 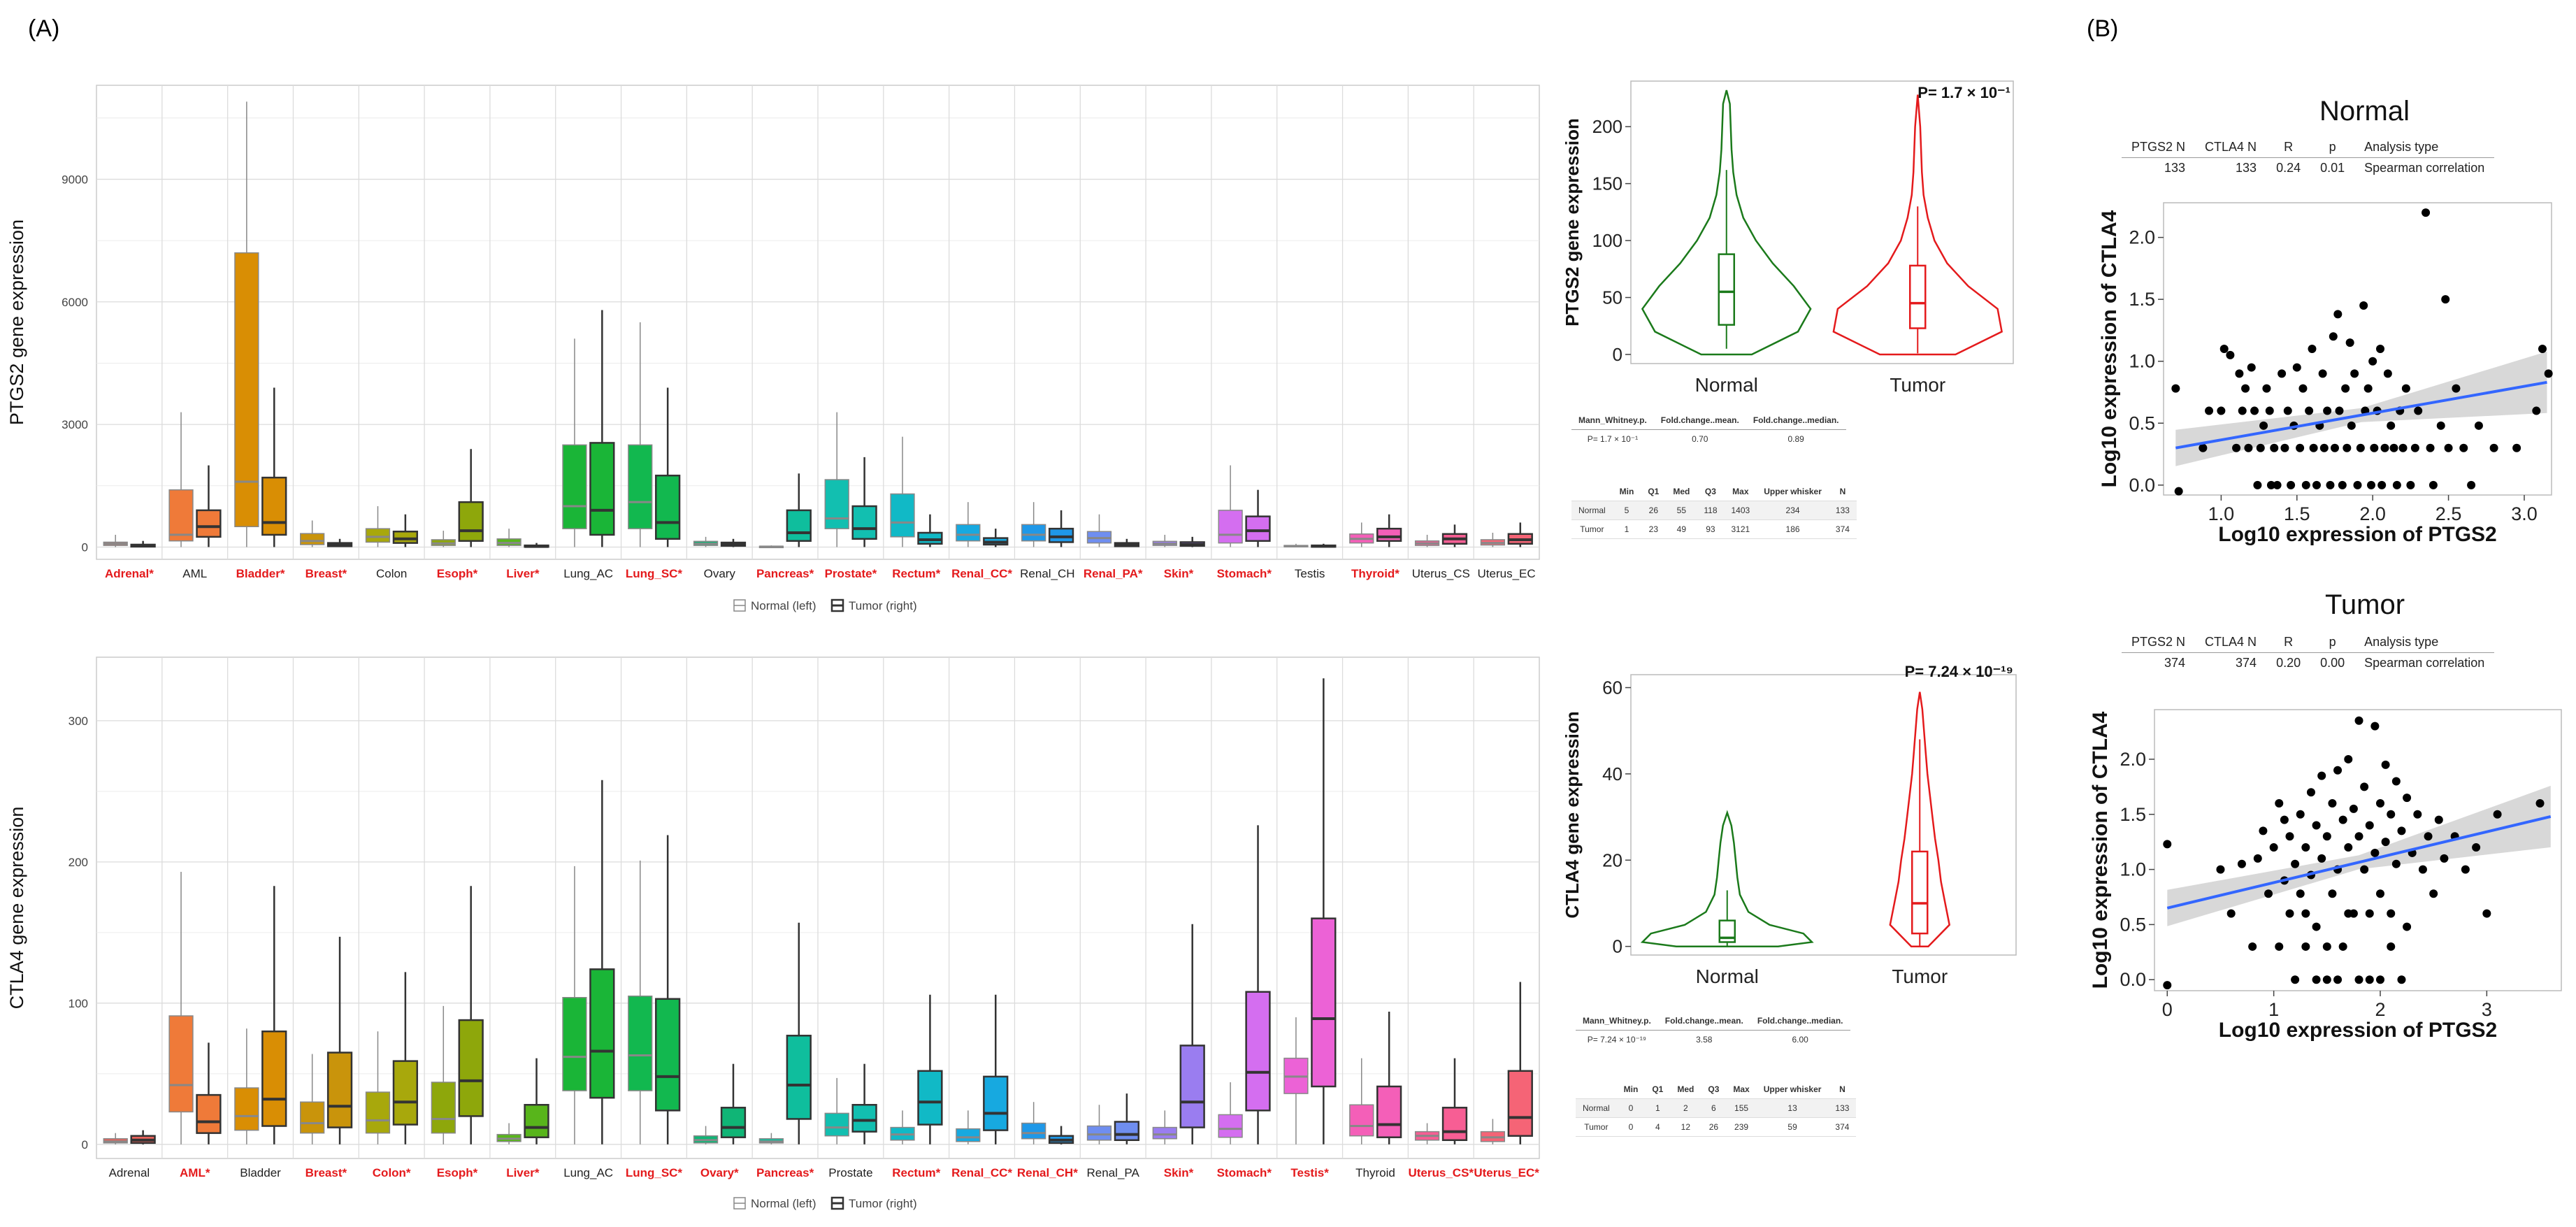 What do you see at coordinates (1740, 529) in the screenshot?
I see `stats-cell: 3121` at bounding box center [1740, 529].